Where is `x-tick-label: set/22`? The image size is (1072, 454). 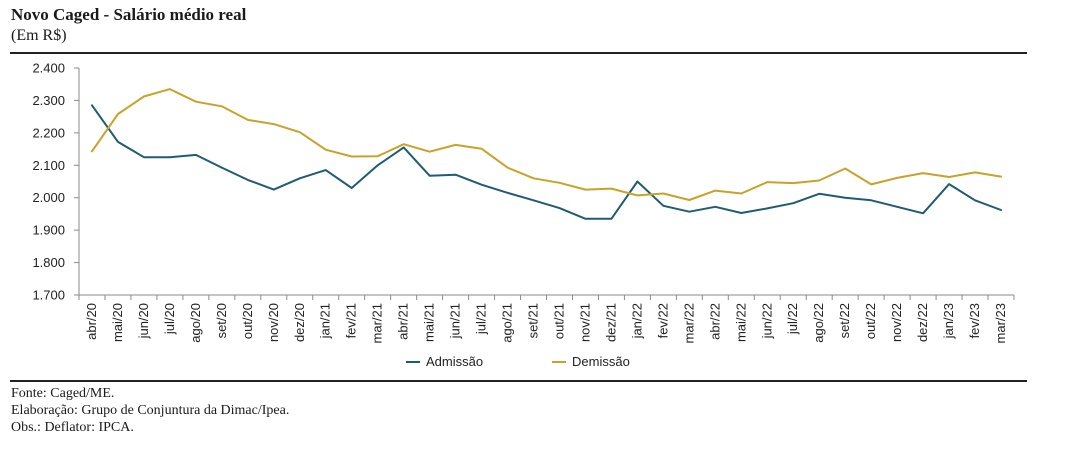 x-tick-label: set/22 is located at coordinates (844, 320).